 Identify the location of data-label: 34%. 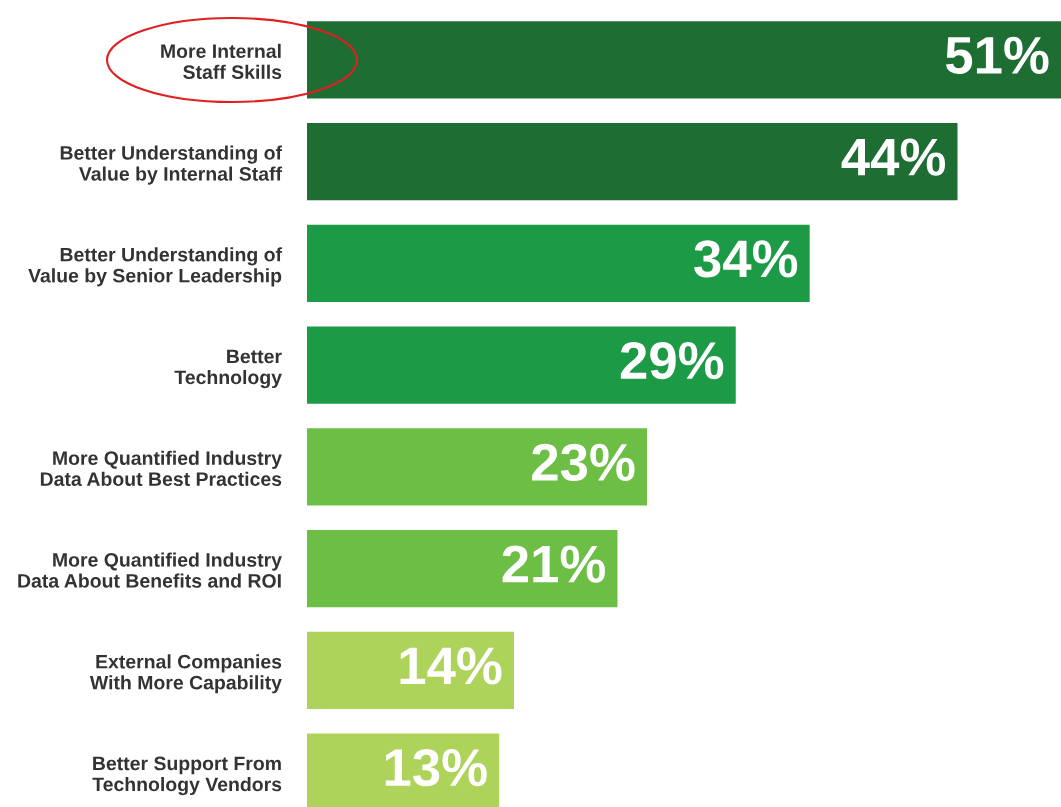
(746, 259).